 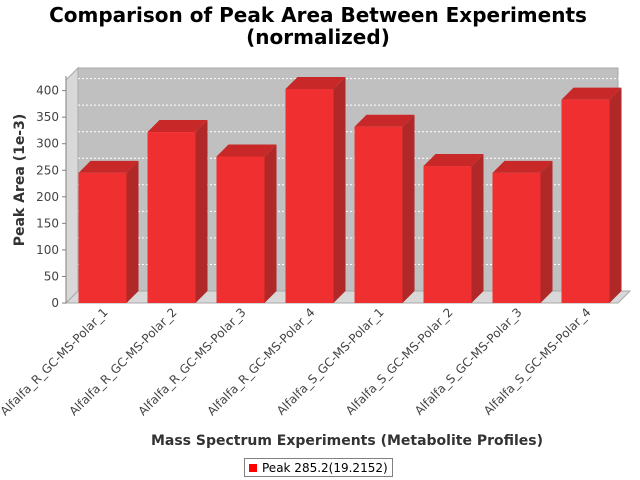 I want to click on legend: Peak 285.2(19.2152), so click(x=318, y=467).